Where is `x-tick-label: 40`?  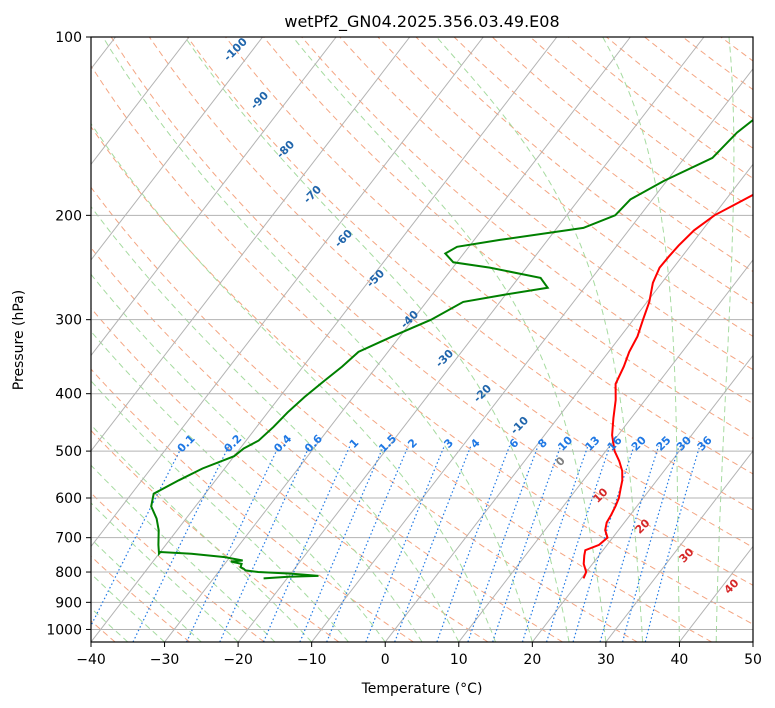
x-tick-label: 40 is located at coordinates (680, 660).